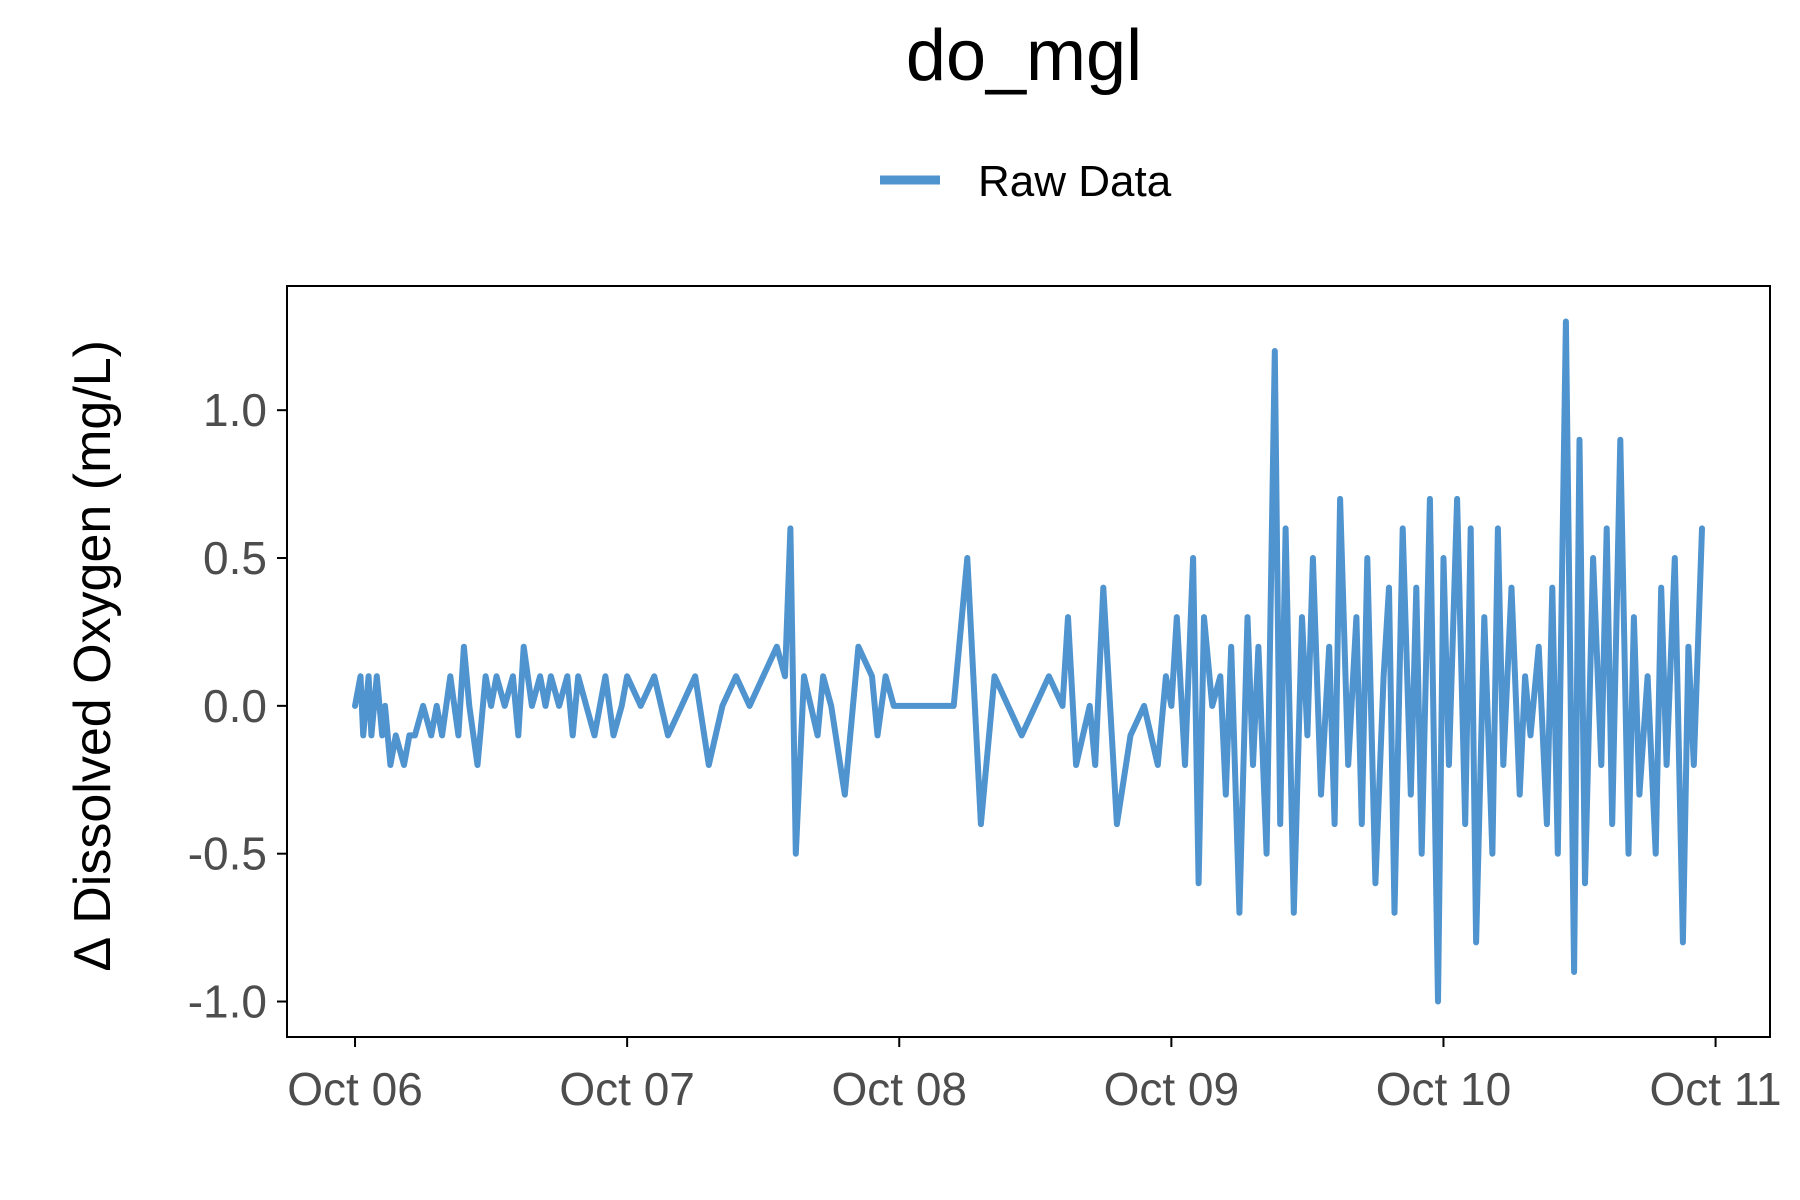 Image resolution: width=1800 pixels, height=1200 pixels. What do you see at coordinates (1024, 56) in the screenshot?
I see `chart-title: do_mgl` at bounding box center [1024, 56].